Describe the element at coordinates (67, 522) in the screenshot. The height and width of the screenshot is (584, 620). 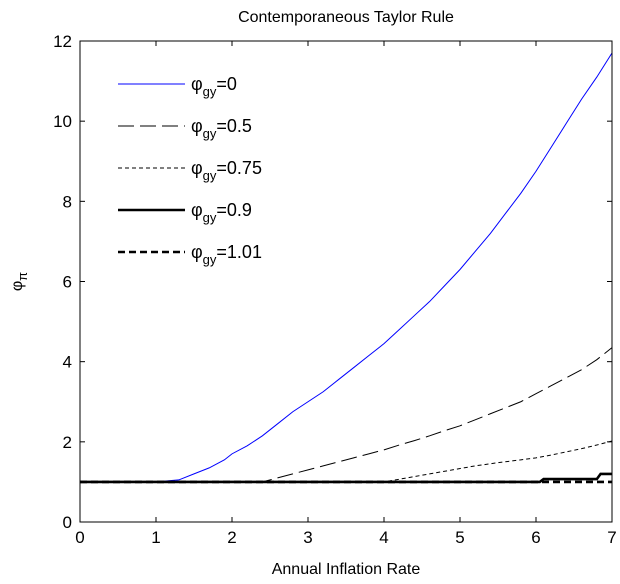
I see `y-tick-label: 0` at that location.